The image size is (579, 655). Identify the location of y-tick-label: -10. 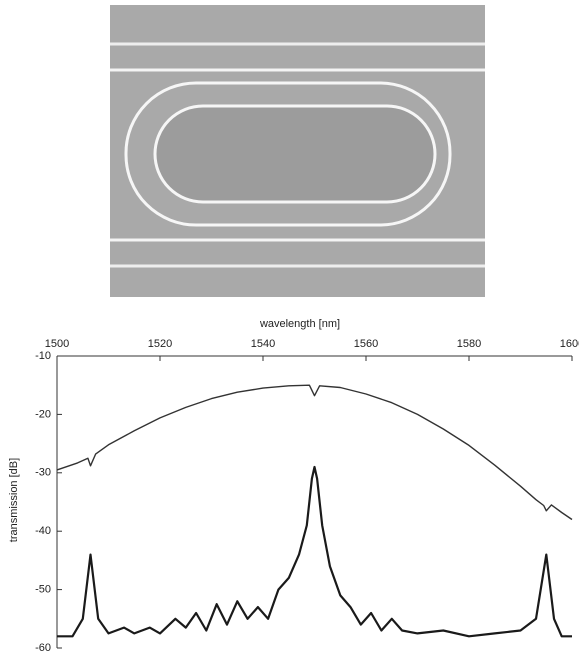
(43, 356).